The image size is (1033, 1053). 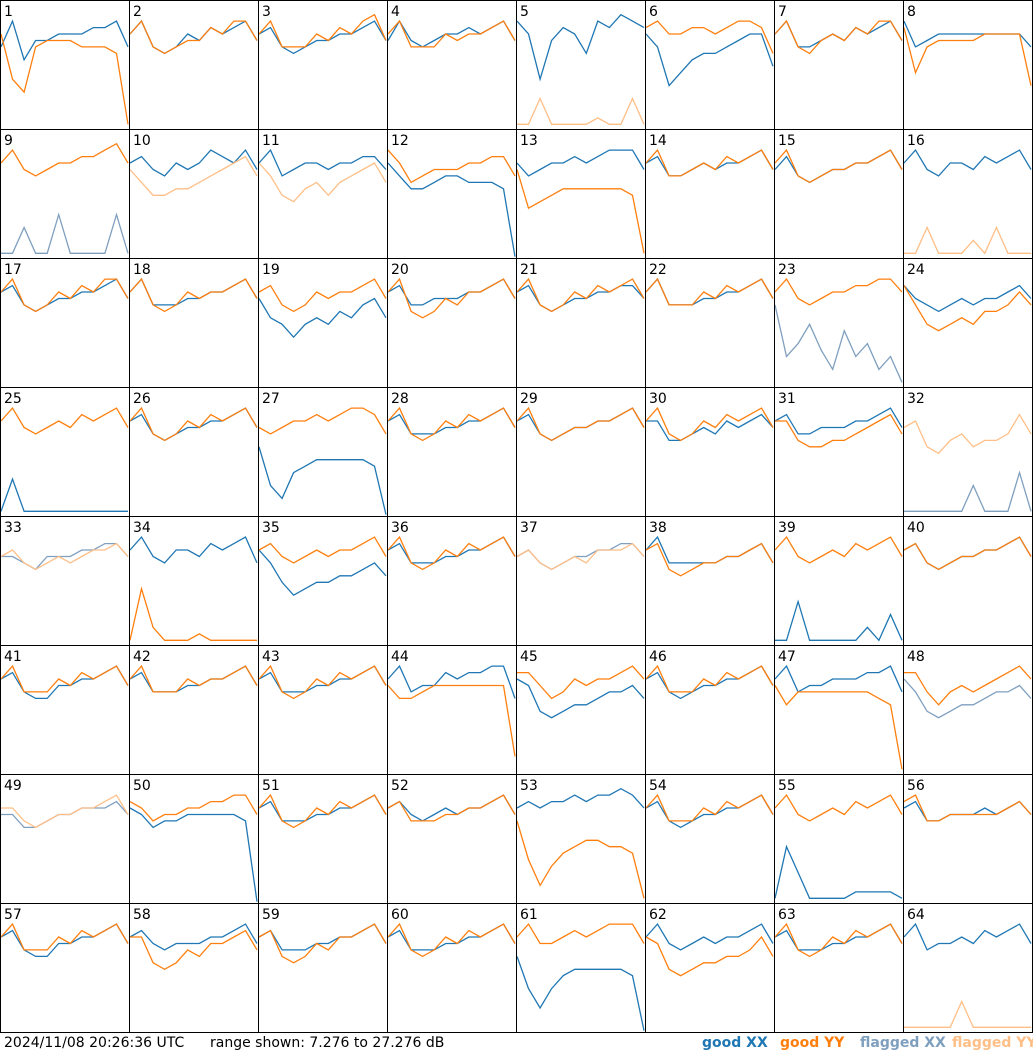 What do you see at coordinates (271, 270) in the screenshot?
I see `panel-title: 19` at bounding box center [271, 270].